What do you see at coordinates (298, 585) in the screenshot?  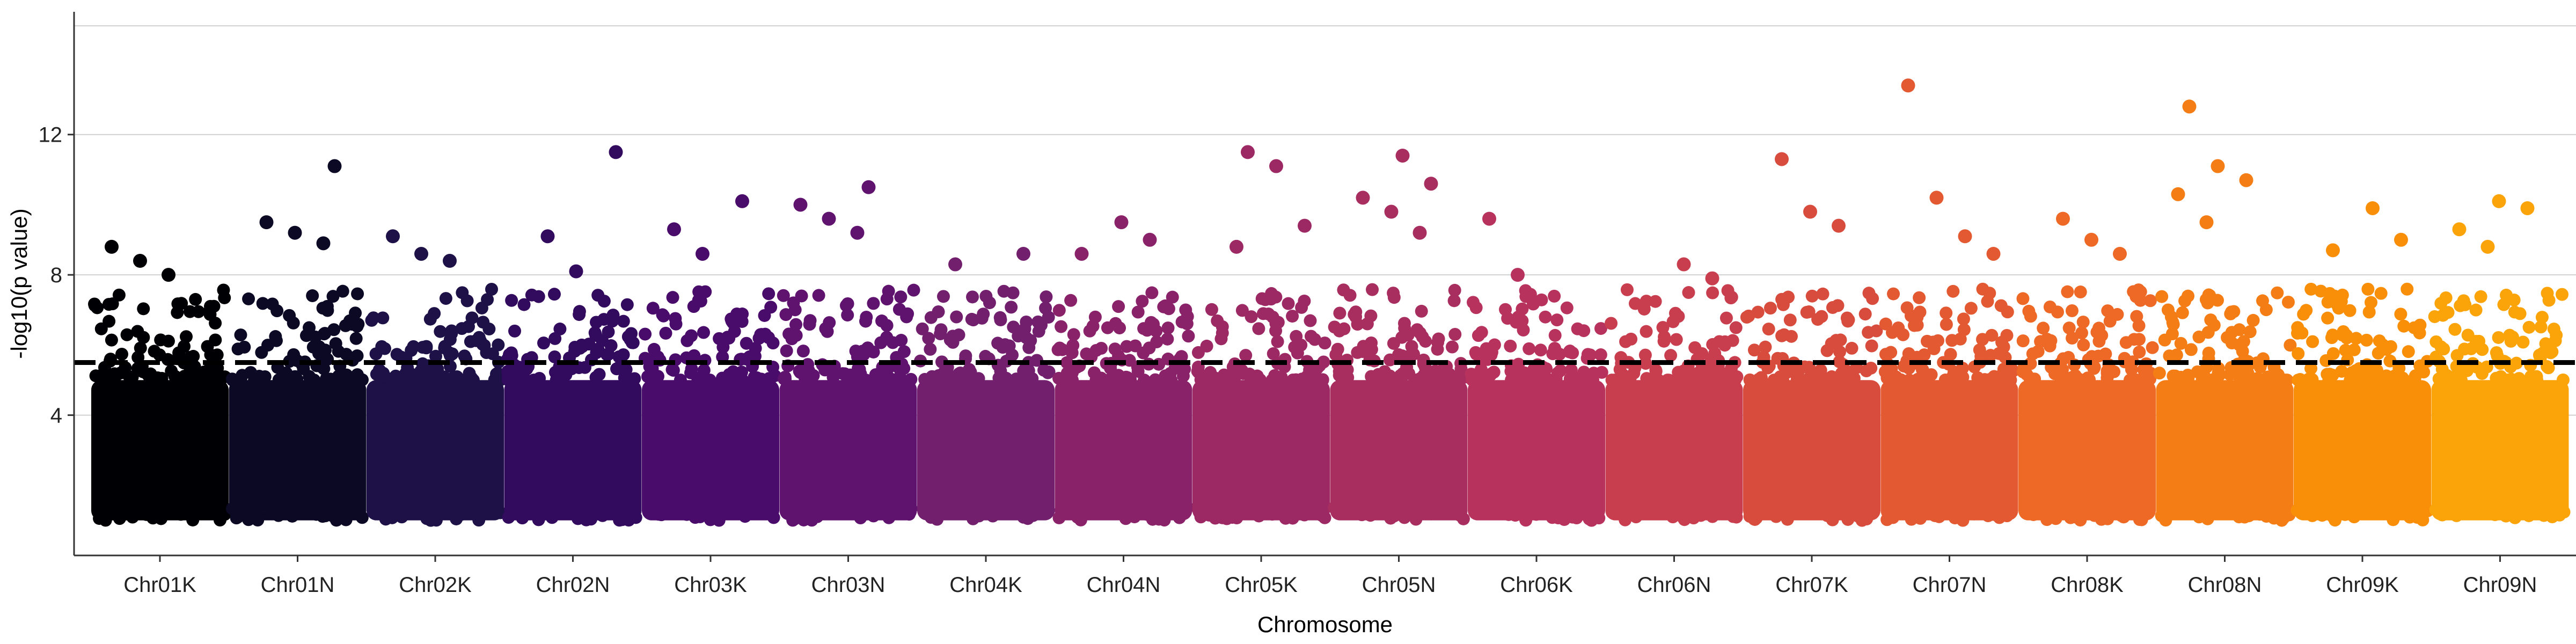 I see `x-tick-label: Chr01N` at bounding box center [298, 585].